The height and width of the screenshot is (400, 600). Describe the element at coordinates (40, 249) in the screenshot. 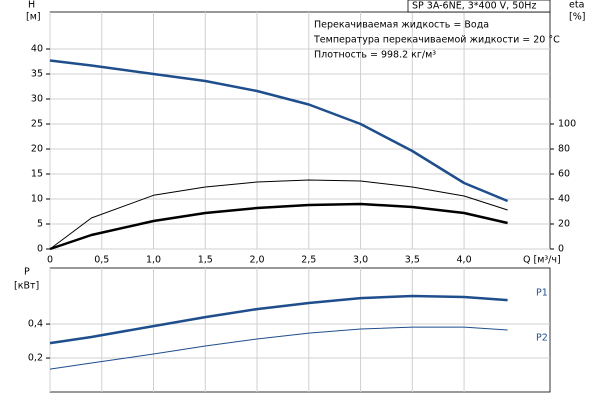

I see `y-tick-label: 0` at that location.